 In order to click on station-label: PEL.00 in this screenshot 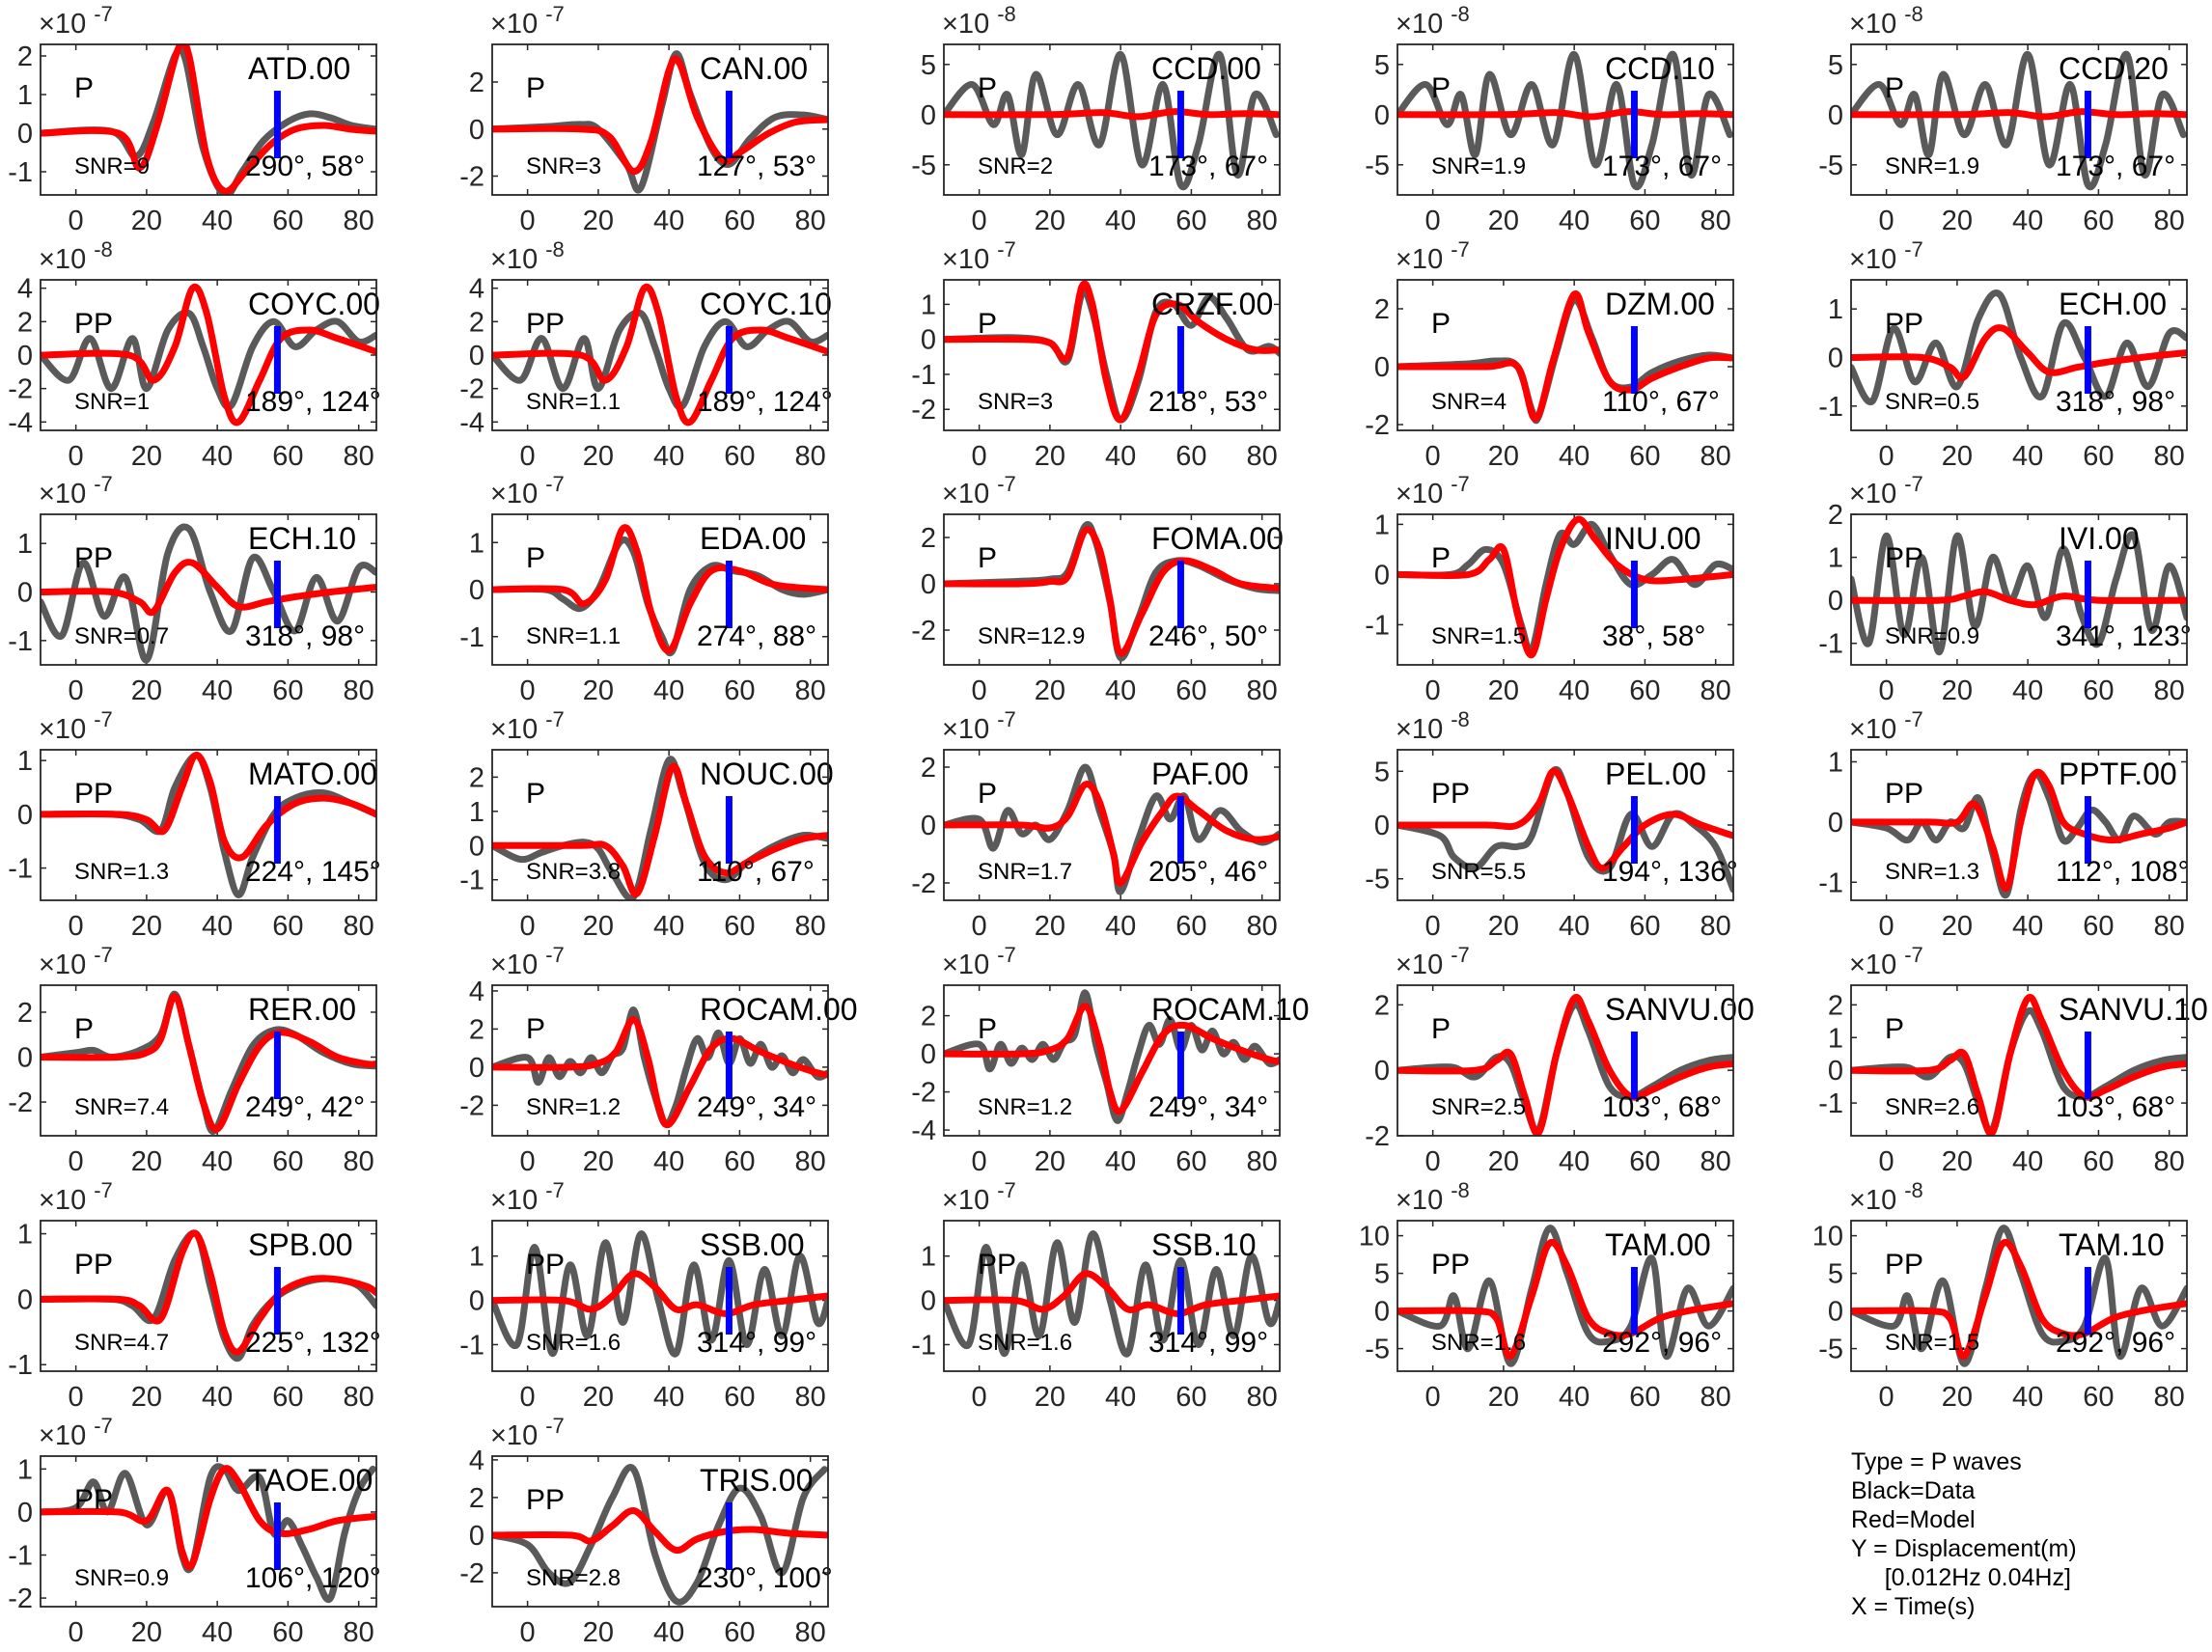, I will do `click(1655, 774)`.